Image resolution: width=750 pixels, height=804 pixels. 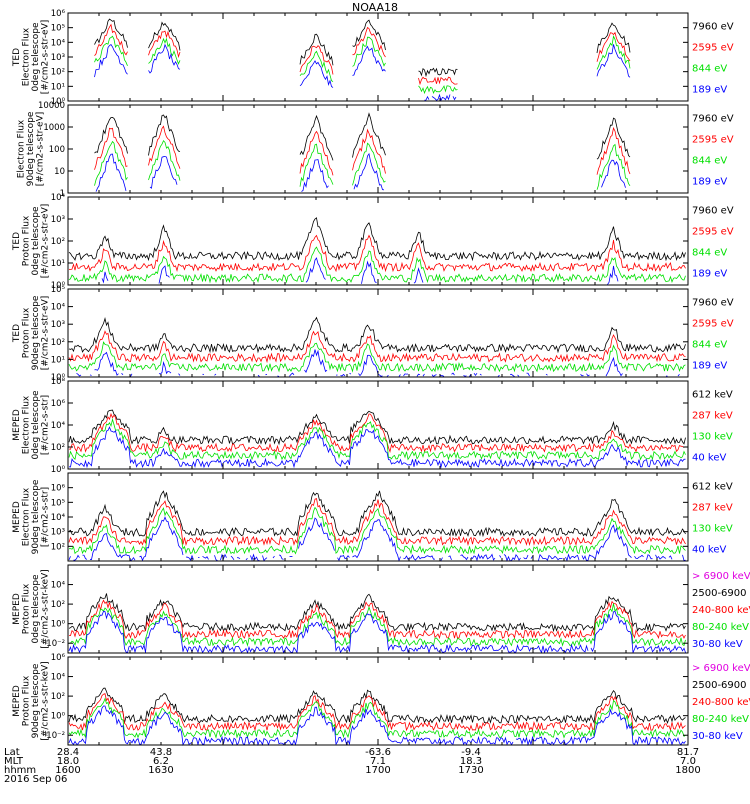 What do you see at coordinates (14, 761) in the screenshot?
I see `footer-row-label: MLT` at bounding box center [14, 761].